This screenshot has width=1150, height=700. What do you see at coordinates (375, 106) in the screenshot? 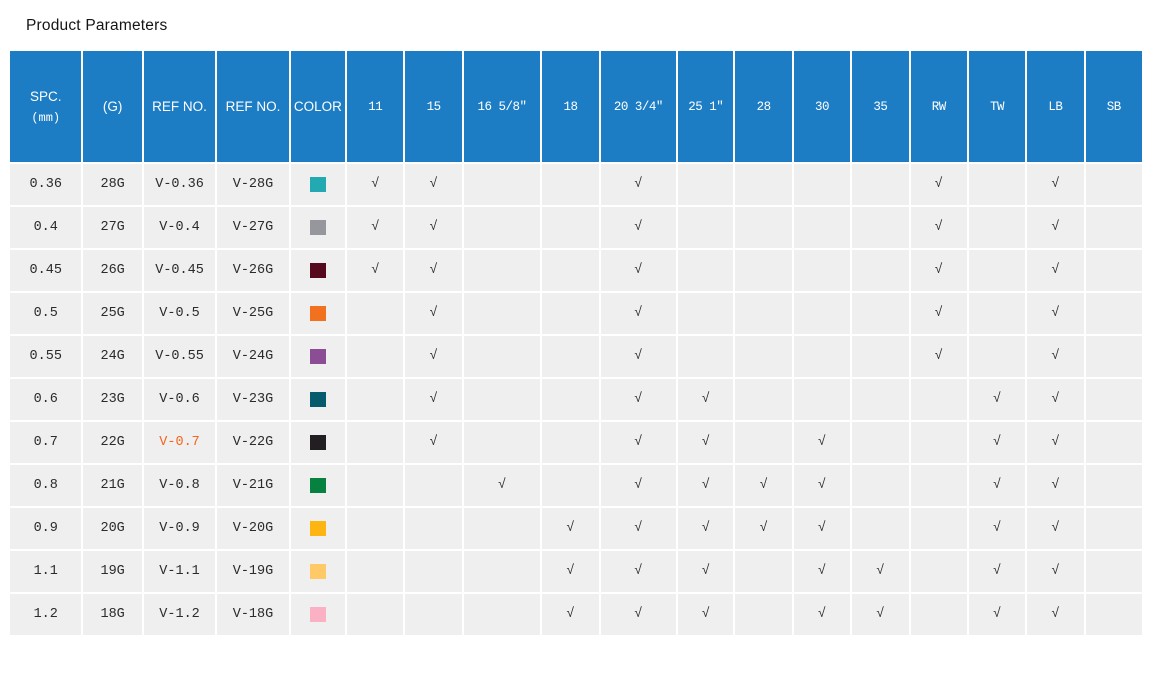
I see `column-header-size-0: 11` at bounding box center [375, 106].